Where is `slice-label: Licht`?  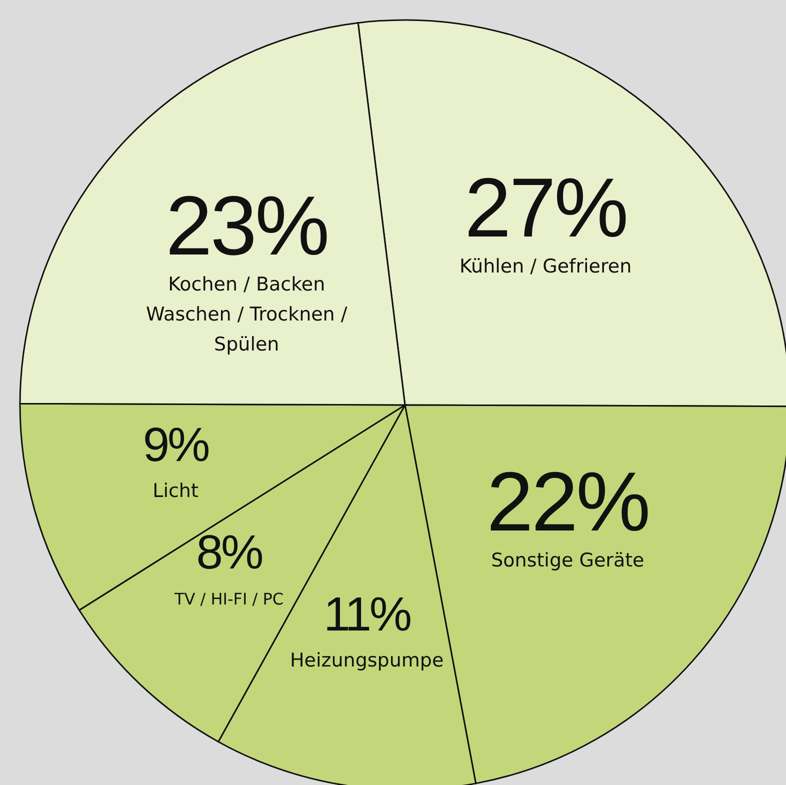
slice-label: Licht is located at coordinates (175, 491).